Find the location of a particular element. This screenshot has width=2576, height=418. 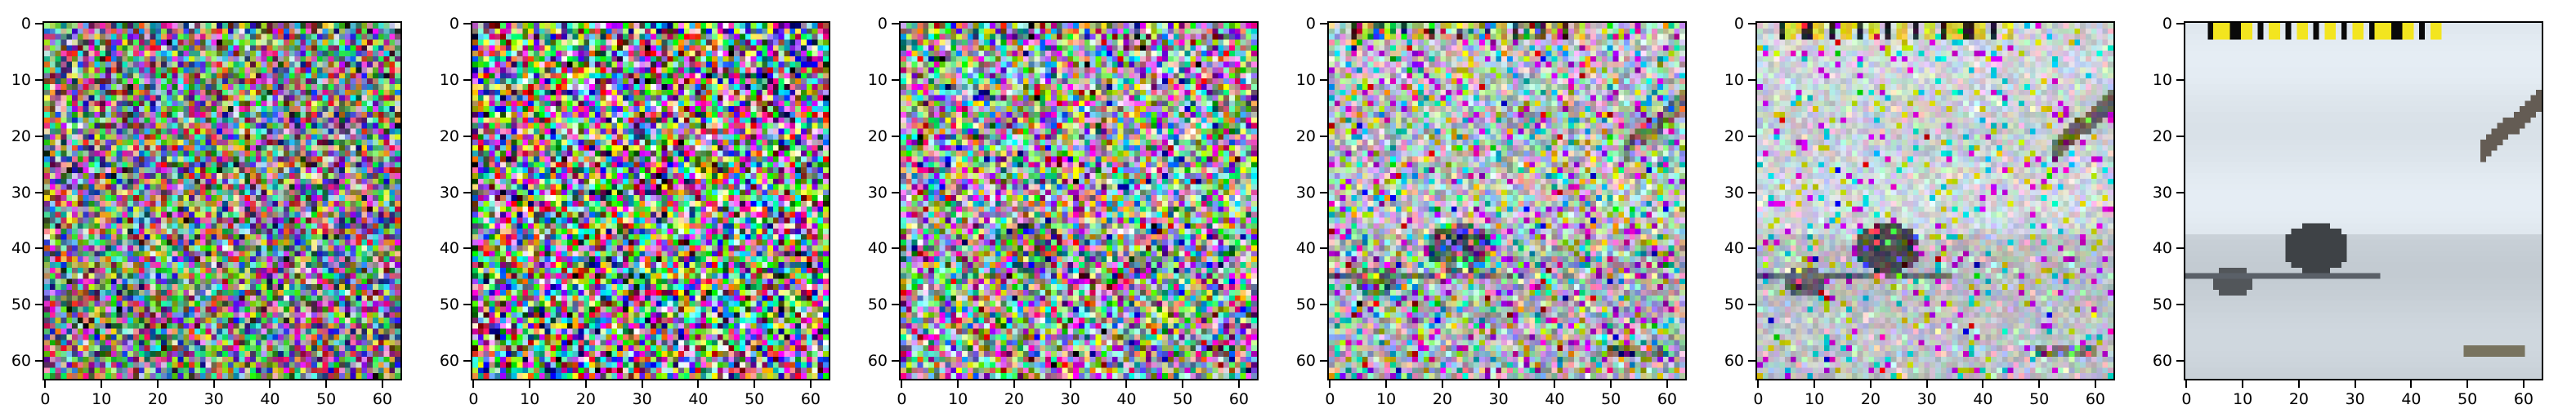

y-tick-label: 40 is located at coordinates (21, 248).